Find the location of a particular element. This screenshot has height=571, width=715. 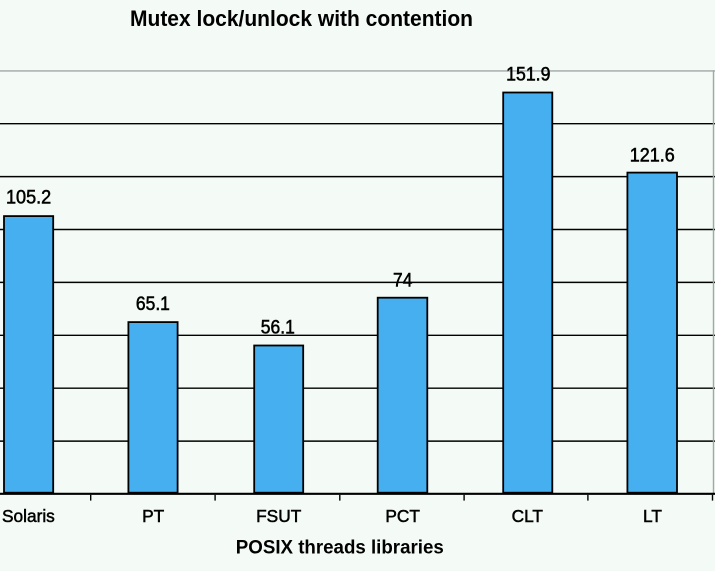

svg-text: CLT is located at coordinates (528, 516).